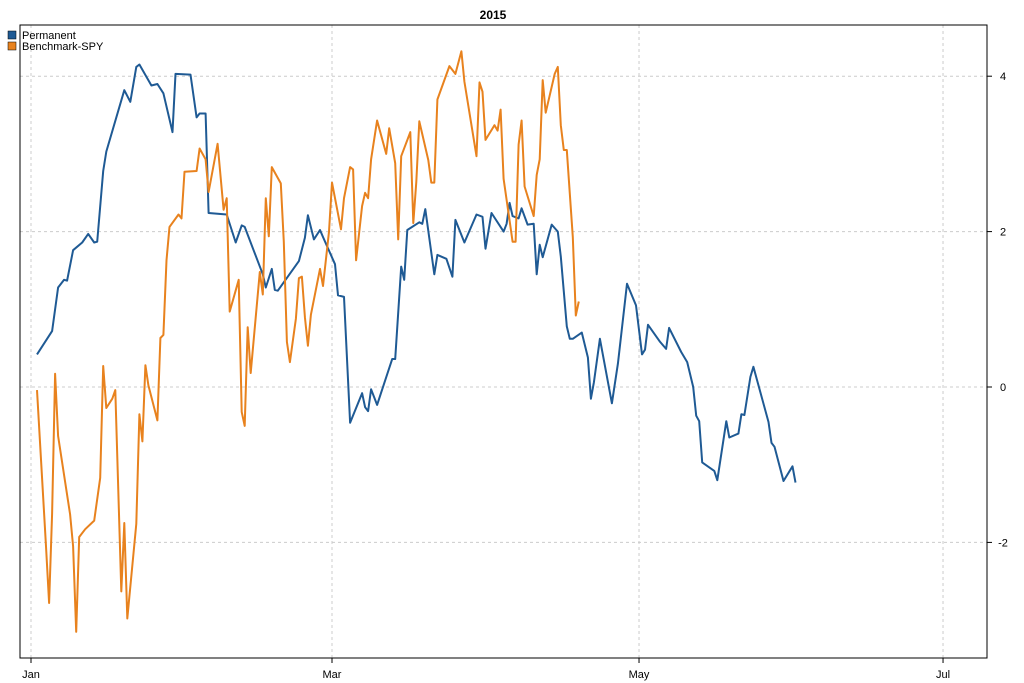  Describe the element at coordinates (486, 669) in the screenshot. I see `x-axis: Jan Mar May Jul` at that location.